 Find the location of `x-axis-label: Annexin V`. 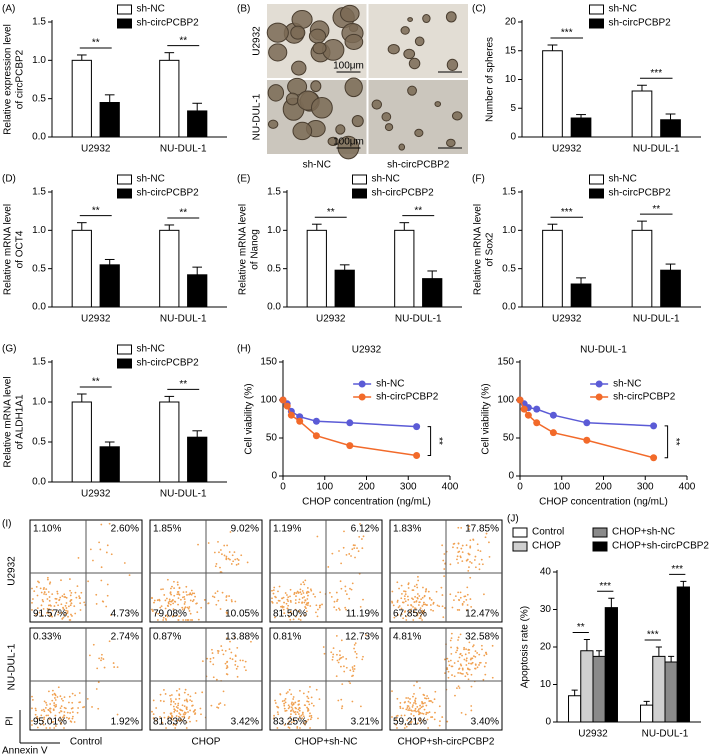

x-axis-label: Annexin V is located at coordinates (25, 751).